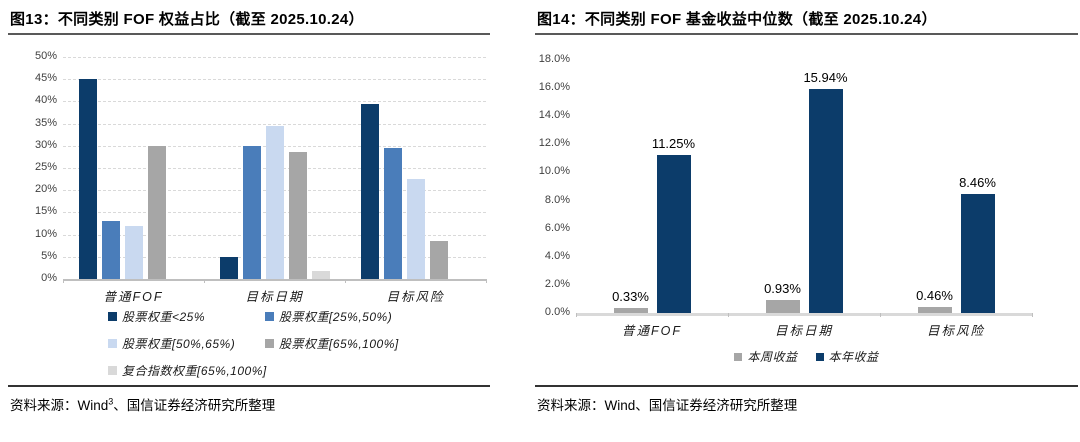 Image resolution: width=1080 pixels, height=442 pixels. I want to click on figure-13-source: 资料来源：Wind3、国信证券经济研究所整理, so click(142, 404).